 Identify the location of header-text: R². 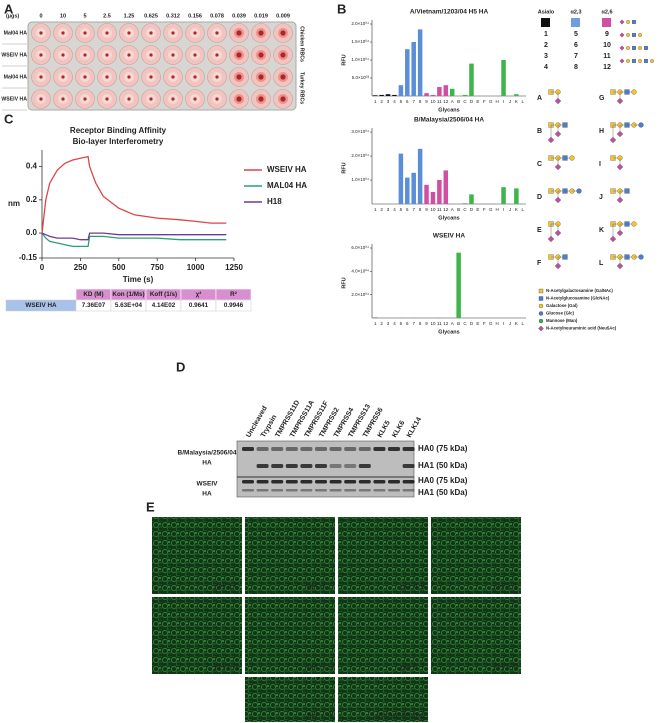
(233, 294).